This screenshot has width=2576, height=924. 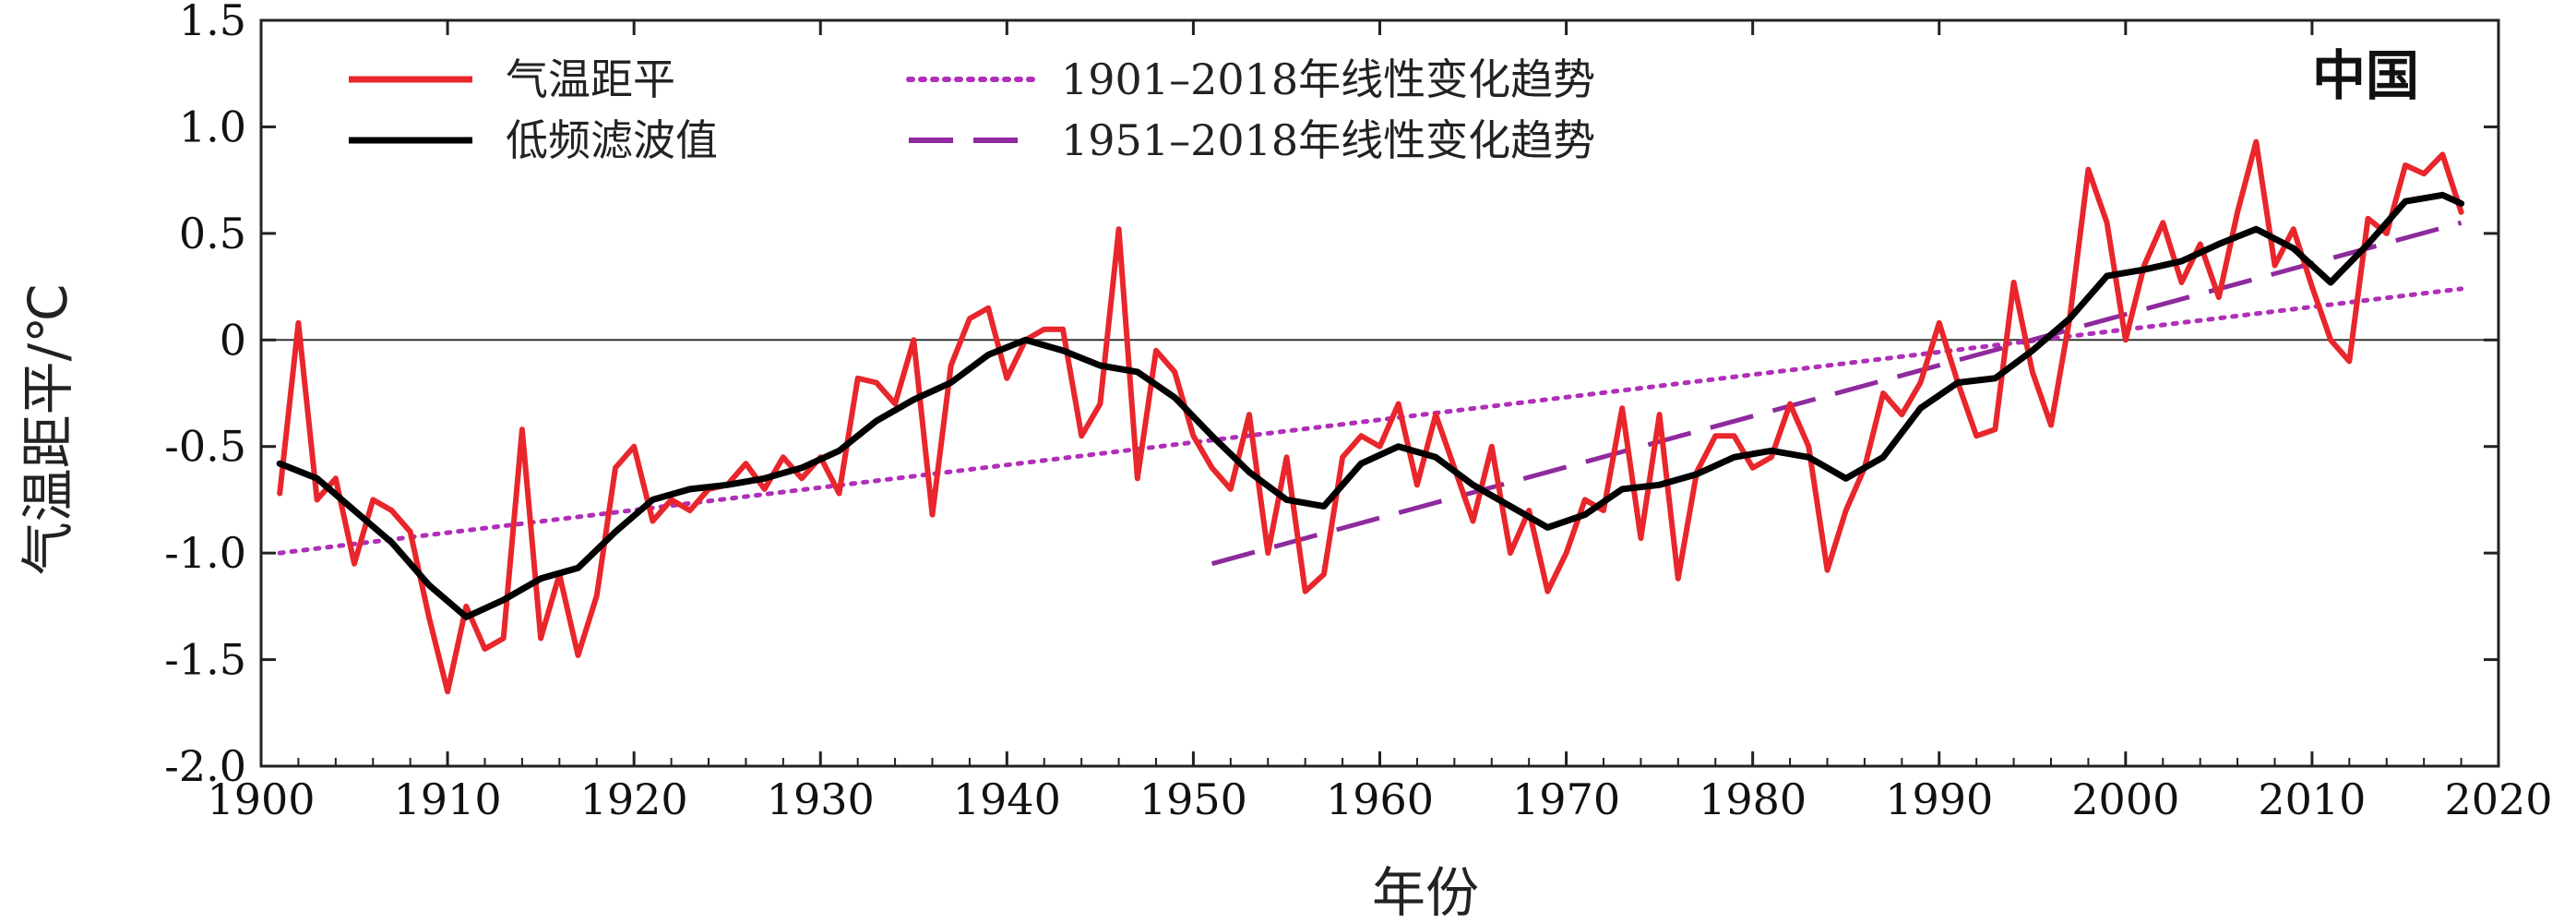 What do you see at coordinates (205, 766) in the screenshot?
I see `y-tick-label: -2.0` at bounding box center [205, 766].